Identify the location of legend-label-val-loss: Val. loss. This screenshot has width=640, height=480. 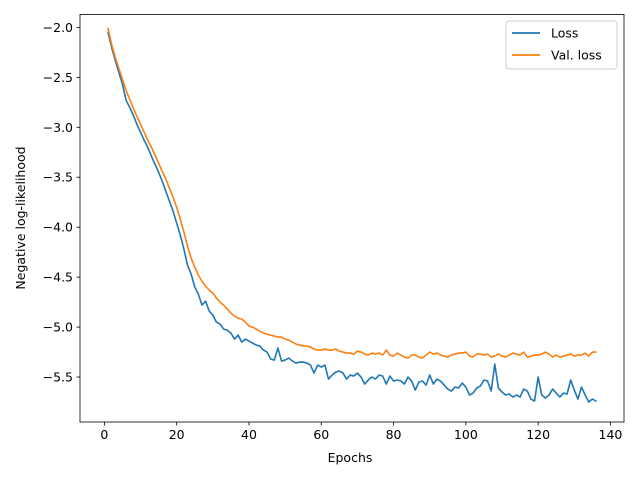
(576, 55).